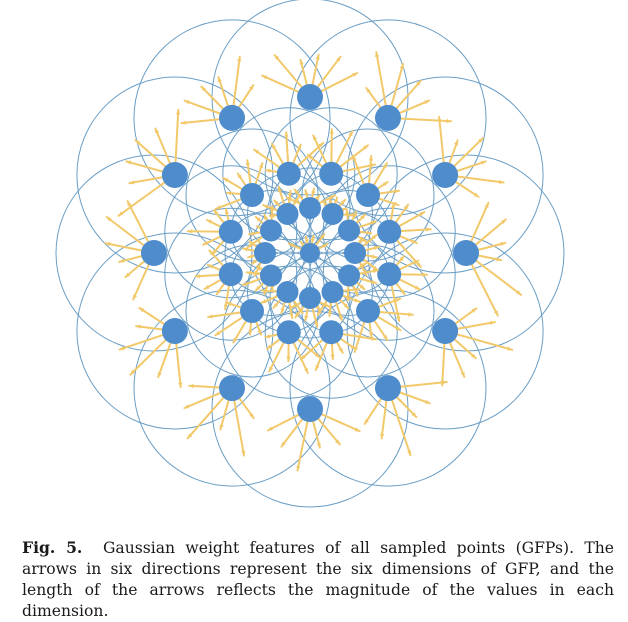 This screenshot has width=628, height=622. What do you see at coordinates (52, 547) in the screenshot?
I see `caption-label: Fig. 5.` at bounding box center [52, 547].